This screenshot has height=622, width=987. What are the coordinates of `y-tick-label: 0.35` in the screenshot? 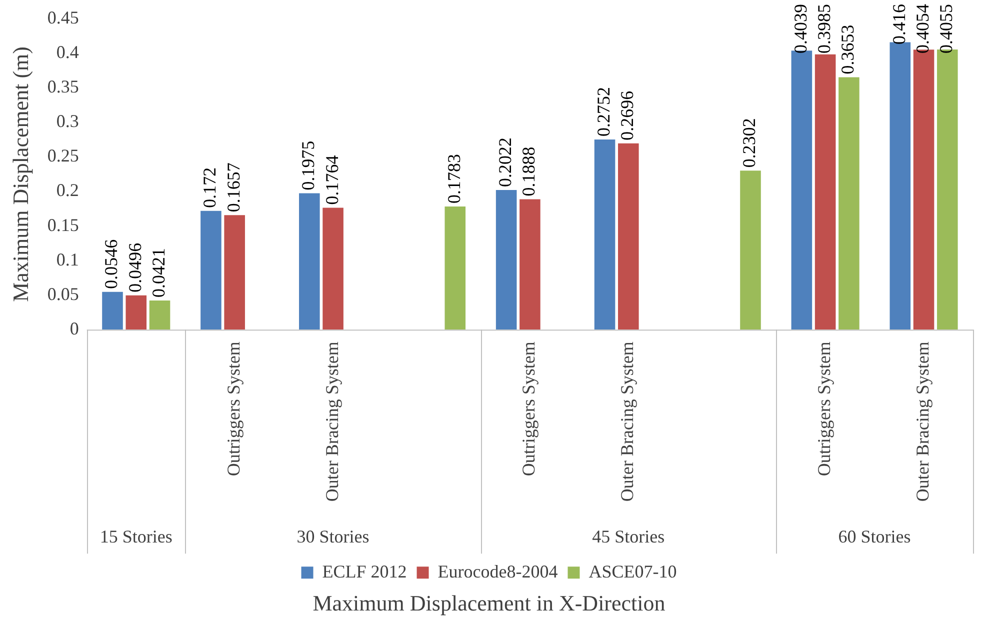 It's located at (63, 86).